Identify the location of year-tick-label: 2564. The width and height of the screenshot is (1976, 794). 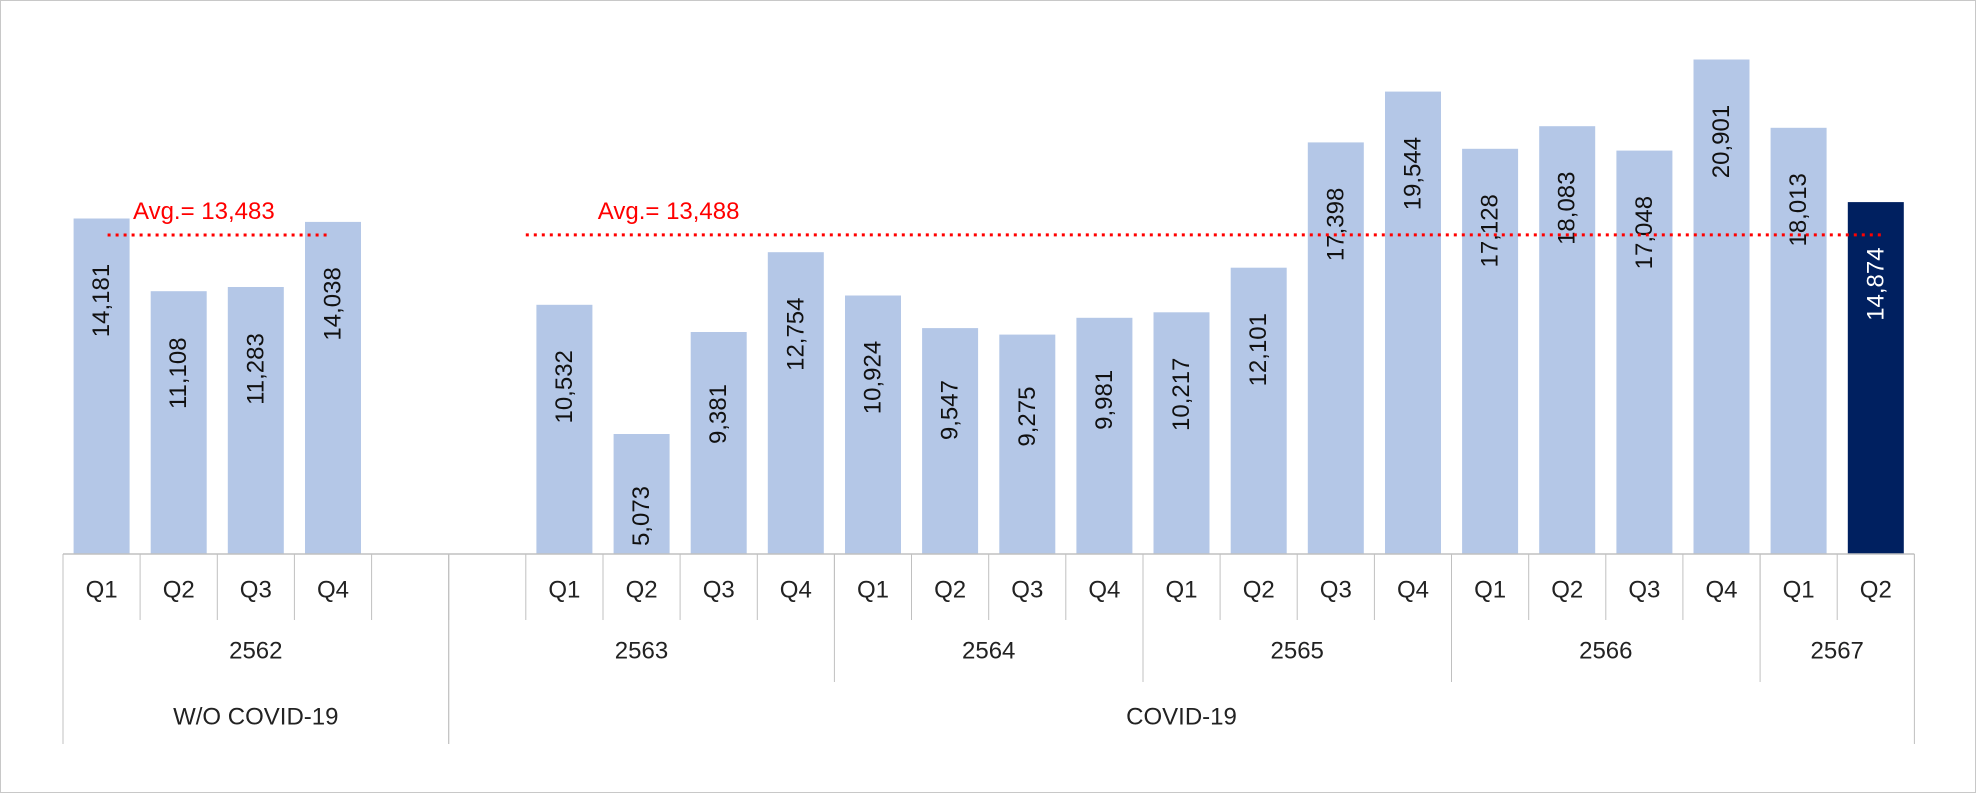
(988, 651).